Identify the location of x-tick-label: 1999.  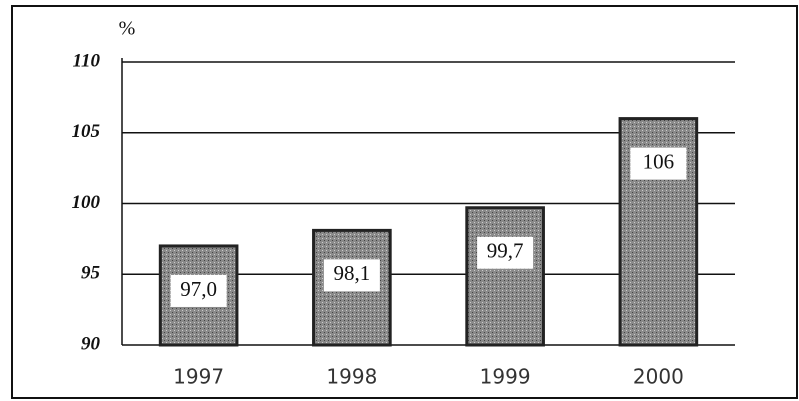
(505, 377).